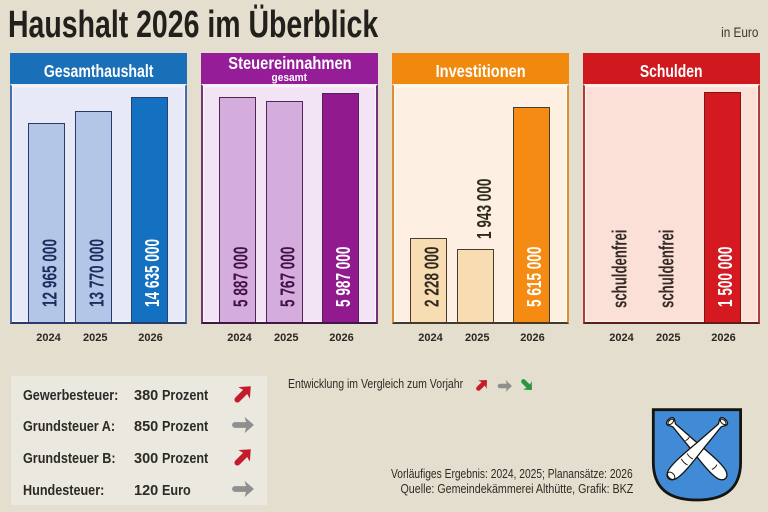 The height and width of the screenshot is (512, 768). Describe the element at coordinates (484, 209) in the screenshot. I see `svg-text: 1 943 000` at that location.